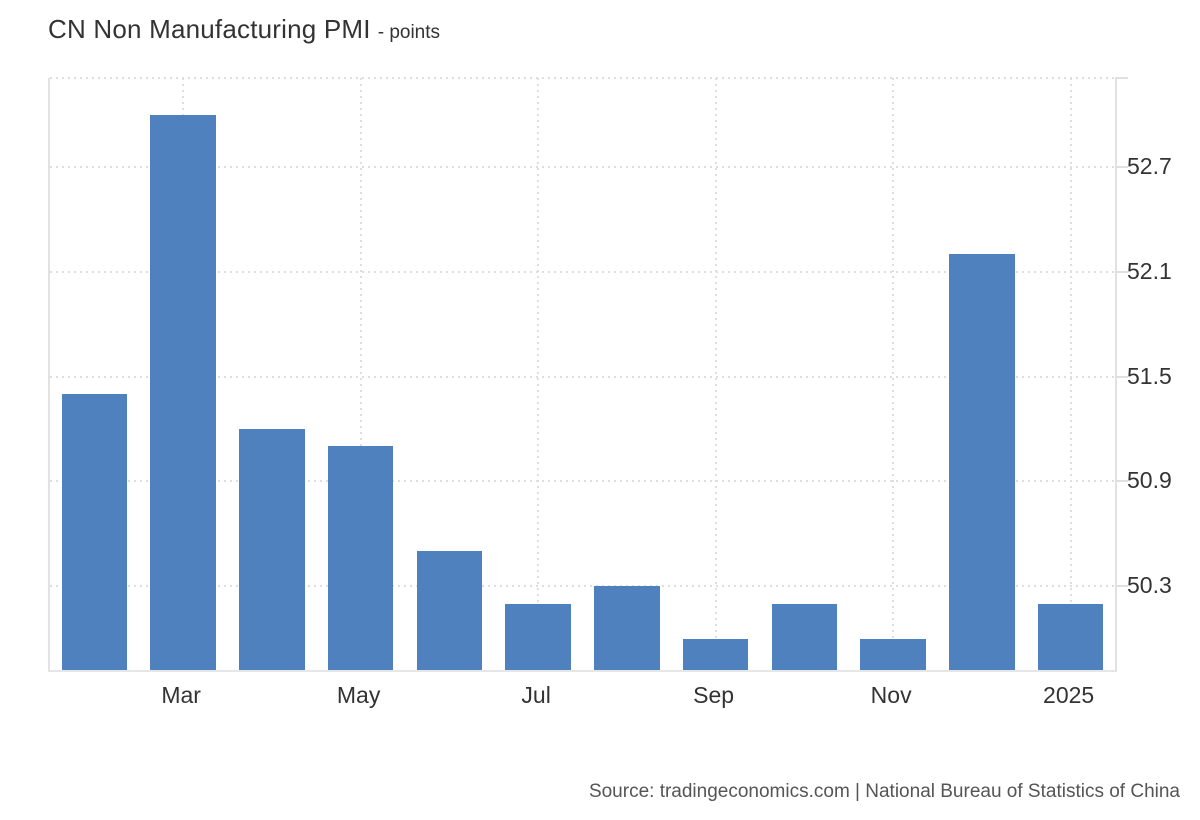 The width and height of the screenshot is (1200, 820). Describe the element at coordinates (358, 695) in the screenshot. I see `x-tick-label-may: May` at that location.